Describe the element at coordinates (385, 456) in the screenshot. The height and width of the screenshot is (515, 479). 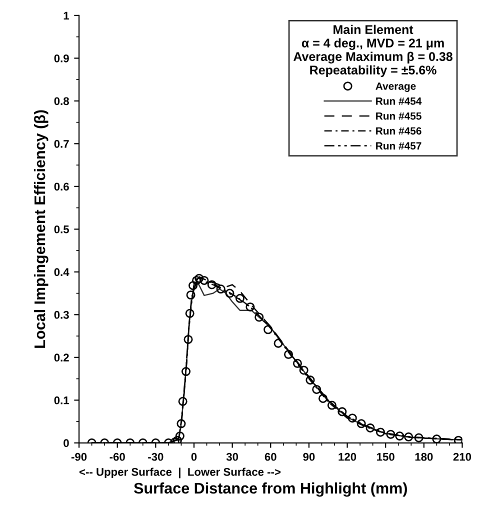
I see `x-tick-label: 150` at that location.